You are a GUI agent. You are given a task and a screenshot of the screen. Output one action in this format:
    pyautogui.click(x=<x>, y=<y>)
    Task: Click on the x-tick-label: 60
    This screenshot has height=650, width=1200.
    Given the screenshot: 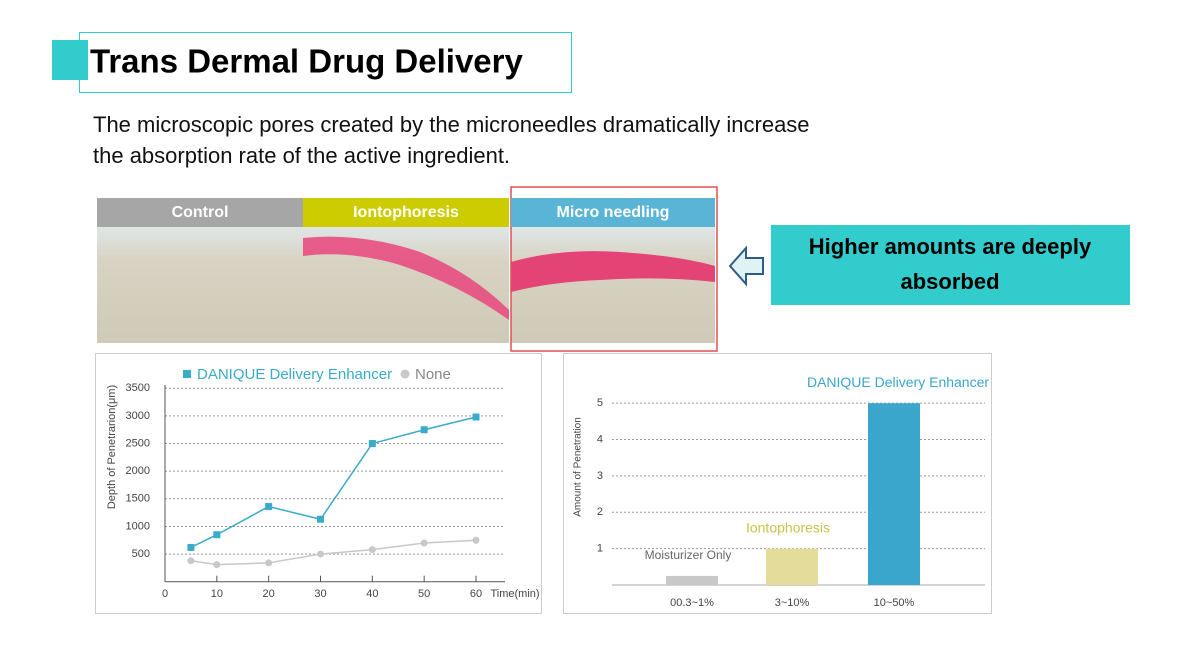 What is the action you would take?
    pyautogui.click(x=476, y=594)
    